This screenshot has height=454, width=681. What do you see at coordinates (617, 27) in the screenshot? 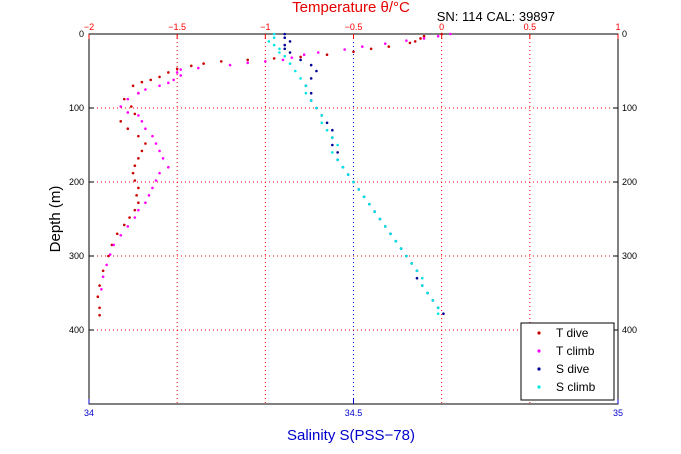
I see `temperature-tick-label: 1` at bounding box center [617, 27].